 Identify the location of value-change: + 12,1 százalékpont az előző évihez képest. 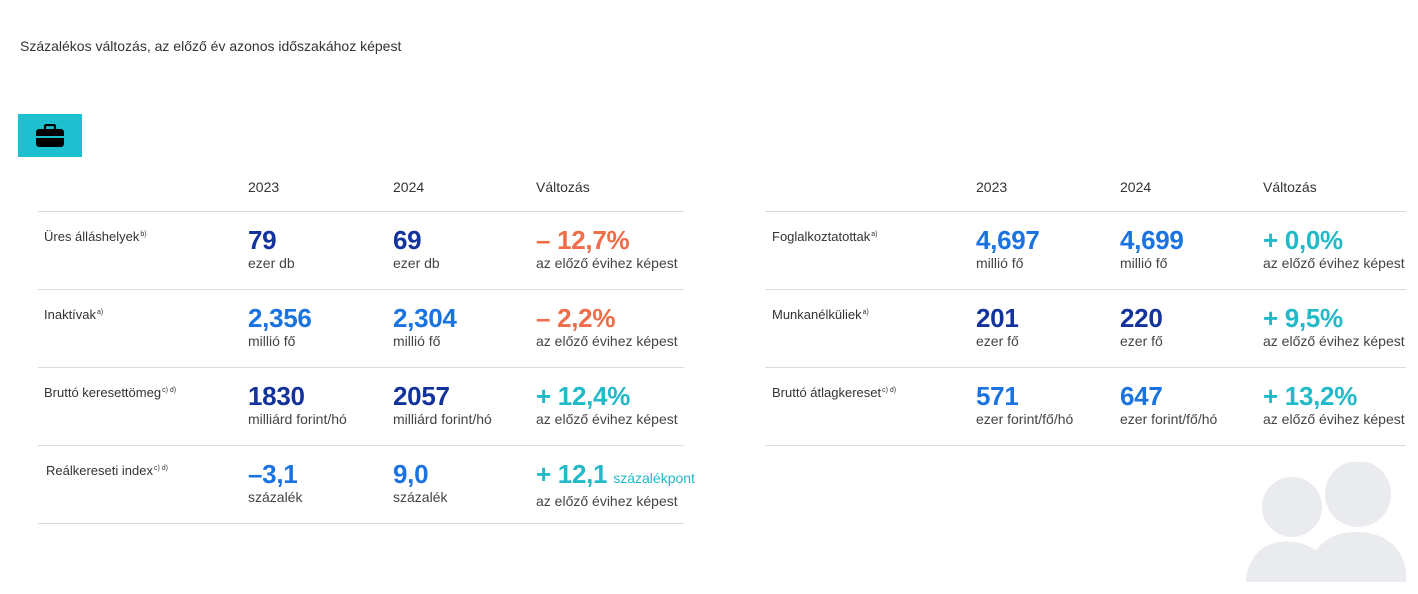
(615, 484).